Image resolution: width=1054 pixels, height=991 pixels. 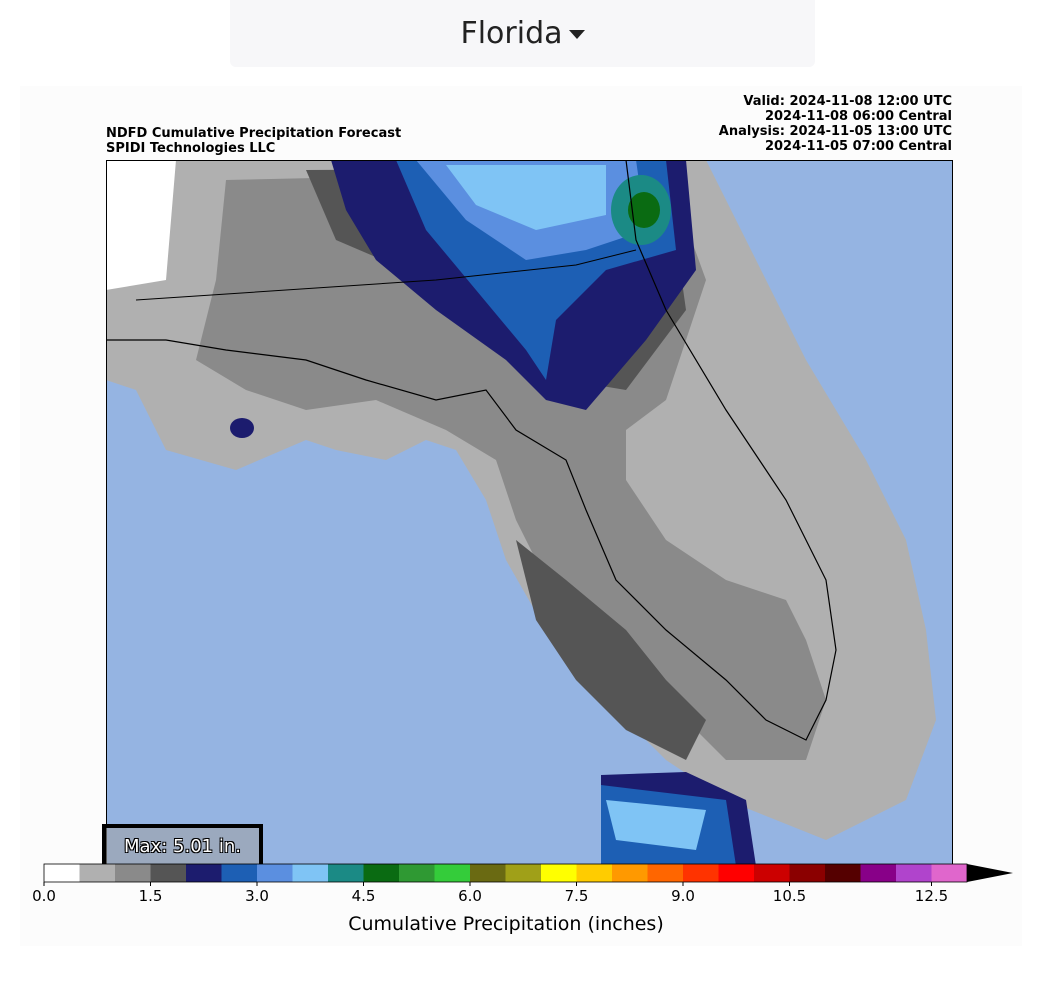 What do you see at coordinates (656, 825) in the screenshot?
I see `precip-south-light` at bounding box center [656, 825].